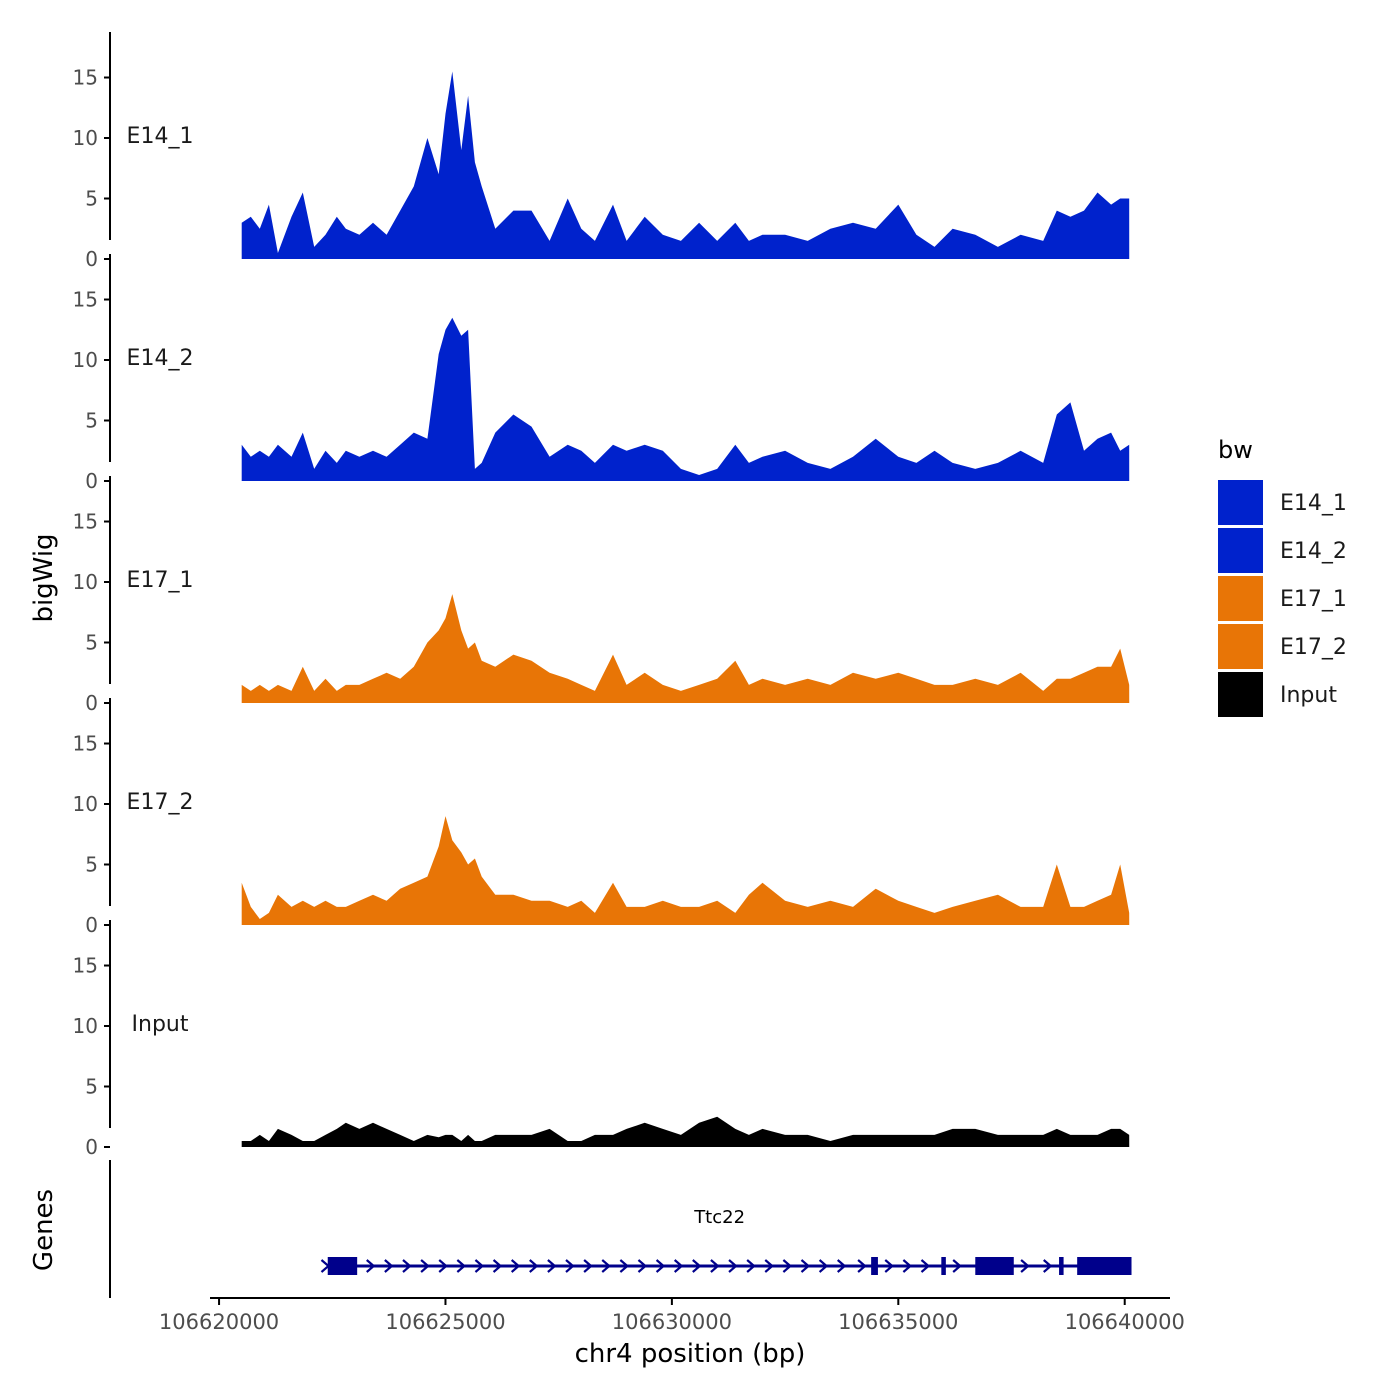 Image resolution: width=1400 pixels, height=1400 pixels. What do you see at coordinates (726, 1241) in the screenshot?
I see `gene-Ttc22: Ttc22` at bounding box center [726, 1241].